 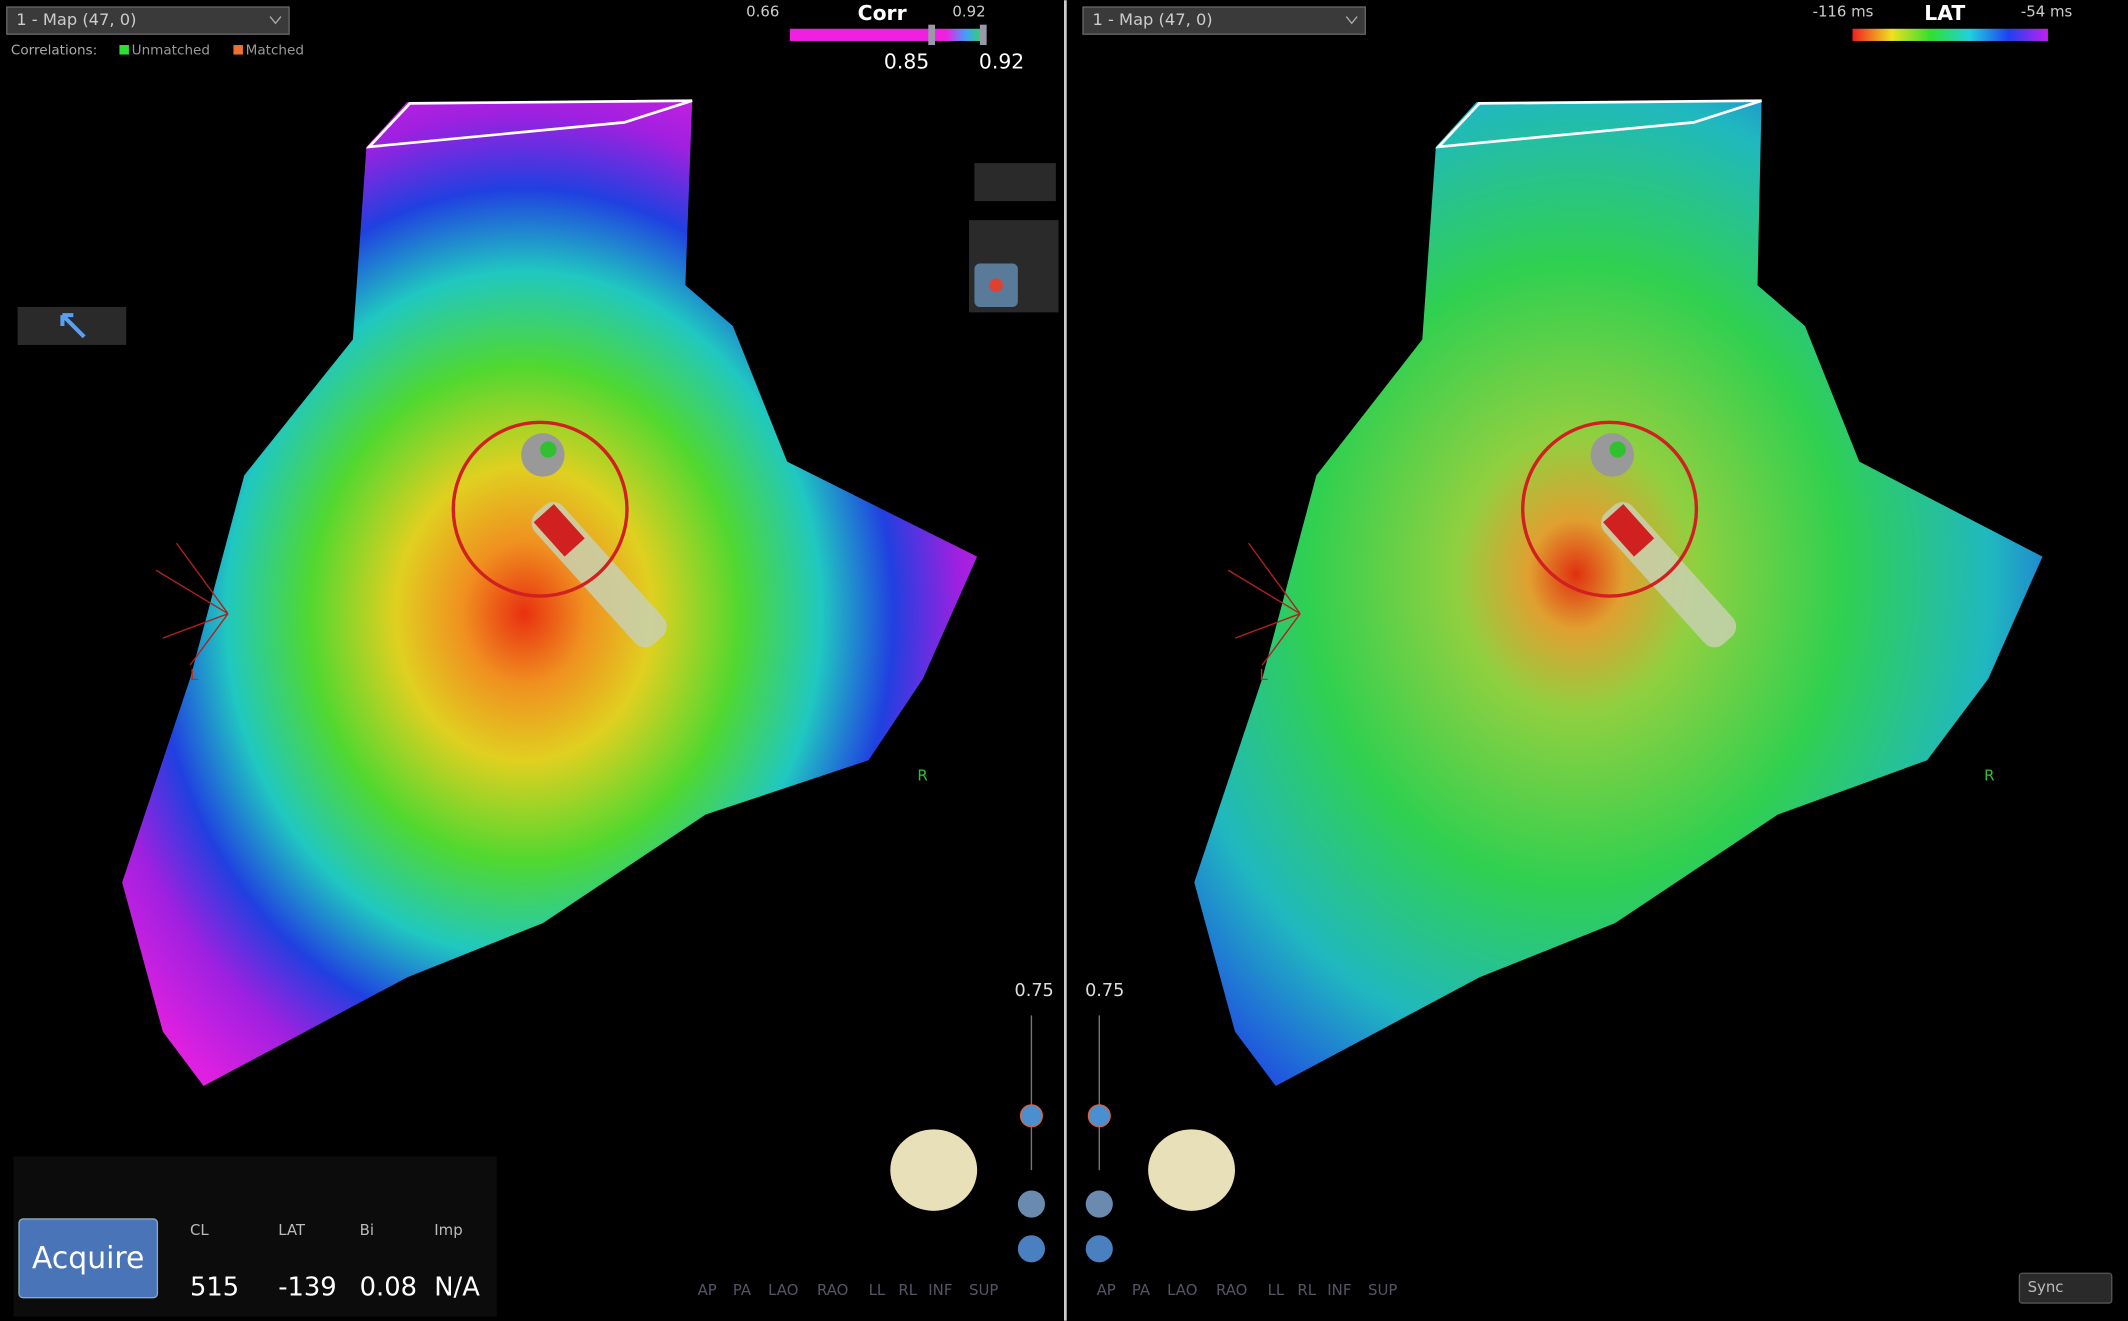 I want to click on colorbar-max: -54 ms, so click(x=2047, y=11).